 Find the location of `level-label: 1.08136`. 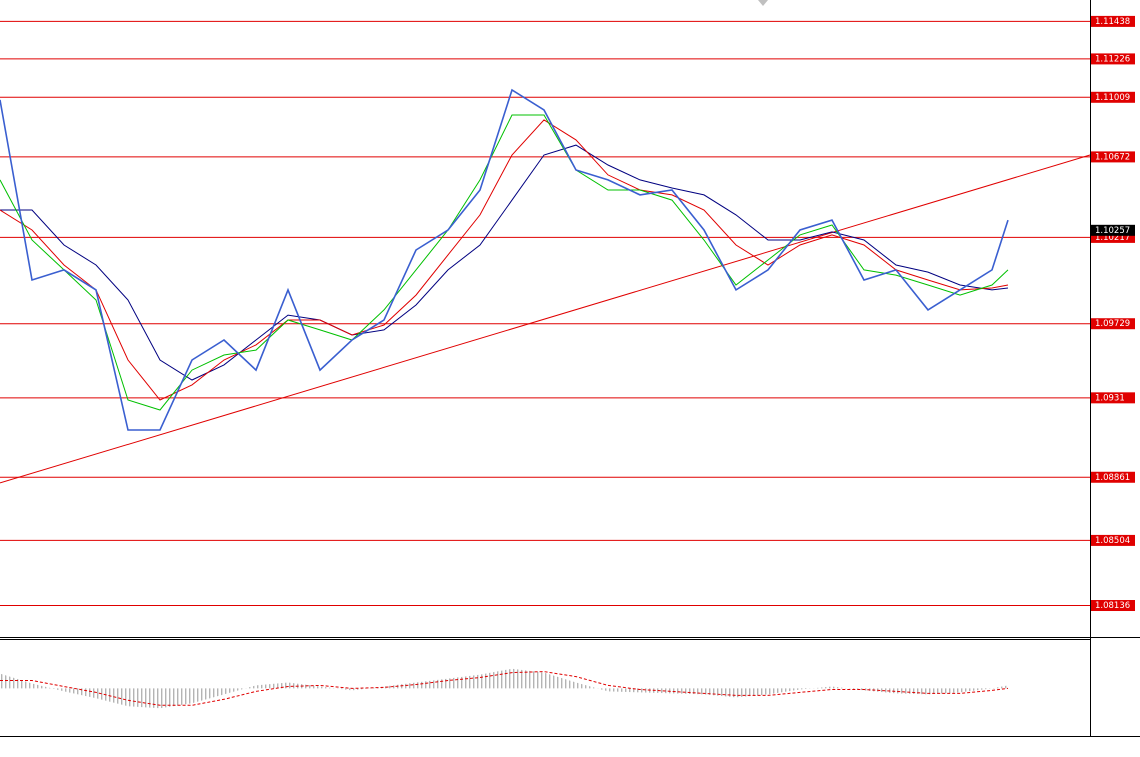

level-label: 1.08136 is located at coordinates (1112, 606).